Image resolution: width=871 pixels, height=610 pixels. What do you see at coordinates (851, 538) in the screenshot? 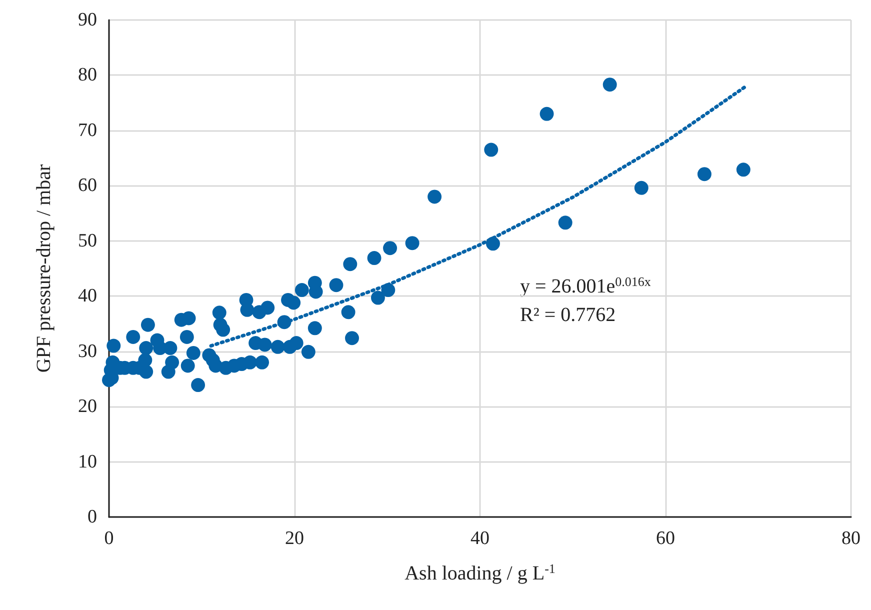
I see `x-tick-label: 80` at bounding box center [851, 538].